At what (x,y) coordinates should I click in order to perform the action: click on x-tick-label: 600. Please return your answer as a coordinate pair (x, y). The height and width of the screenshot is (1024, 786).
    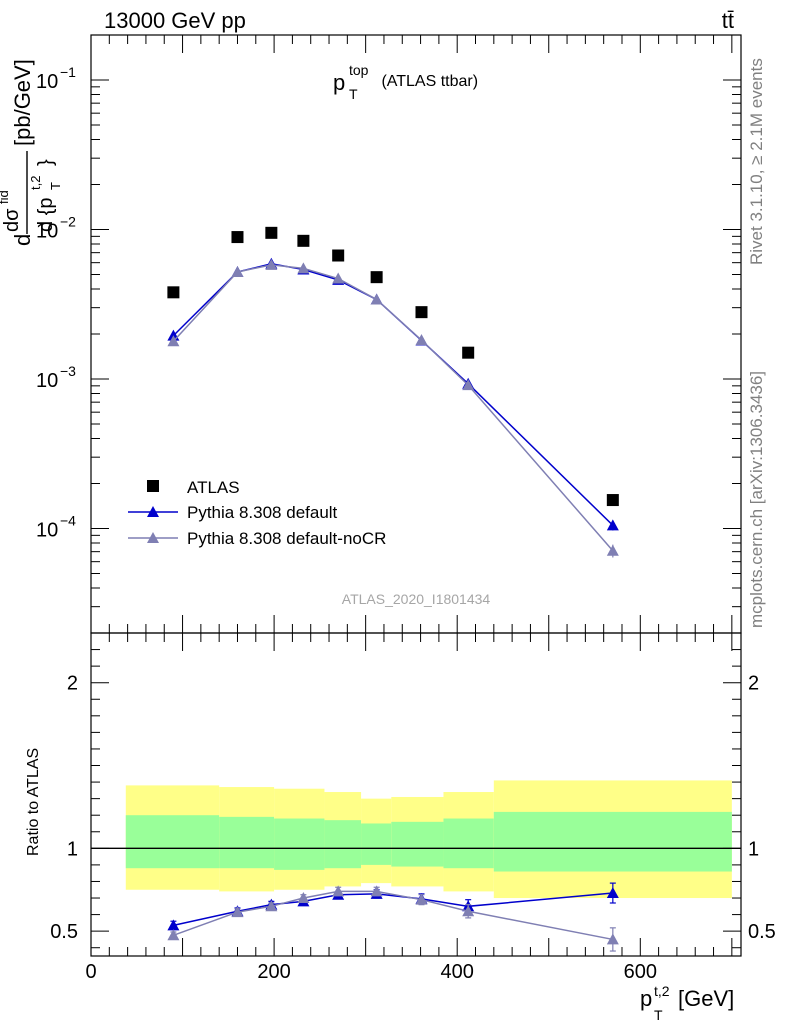
    Looking at the image, I should click on (640, 972).